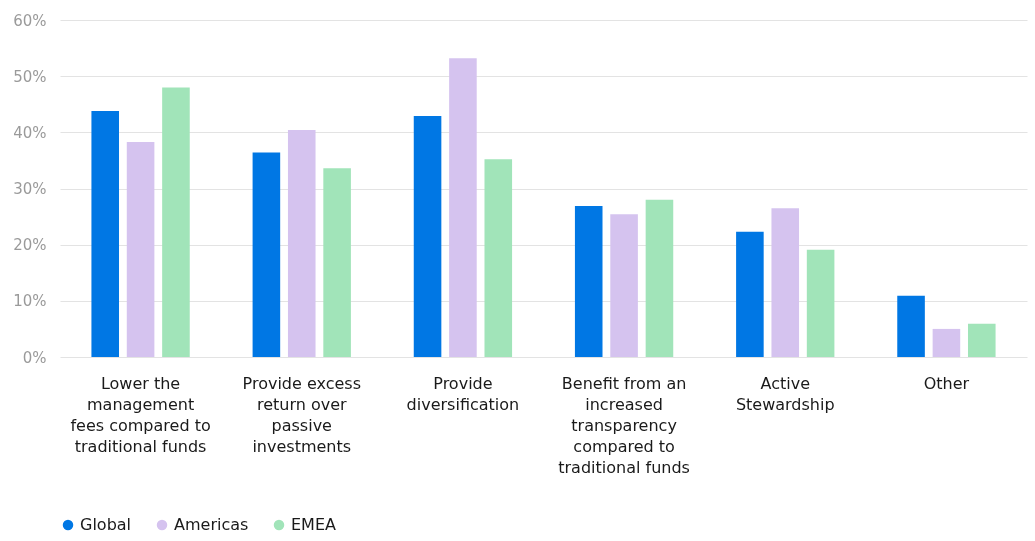 The image size is (1035, 541). What do you see at coordinates (785, 393) in the screenshot?
I see `x-tick-label: Active Stewardship` at bounding box center [785, 393].